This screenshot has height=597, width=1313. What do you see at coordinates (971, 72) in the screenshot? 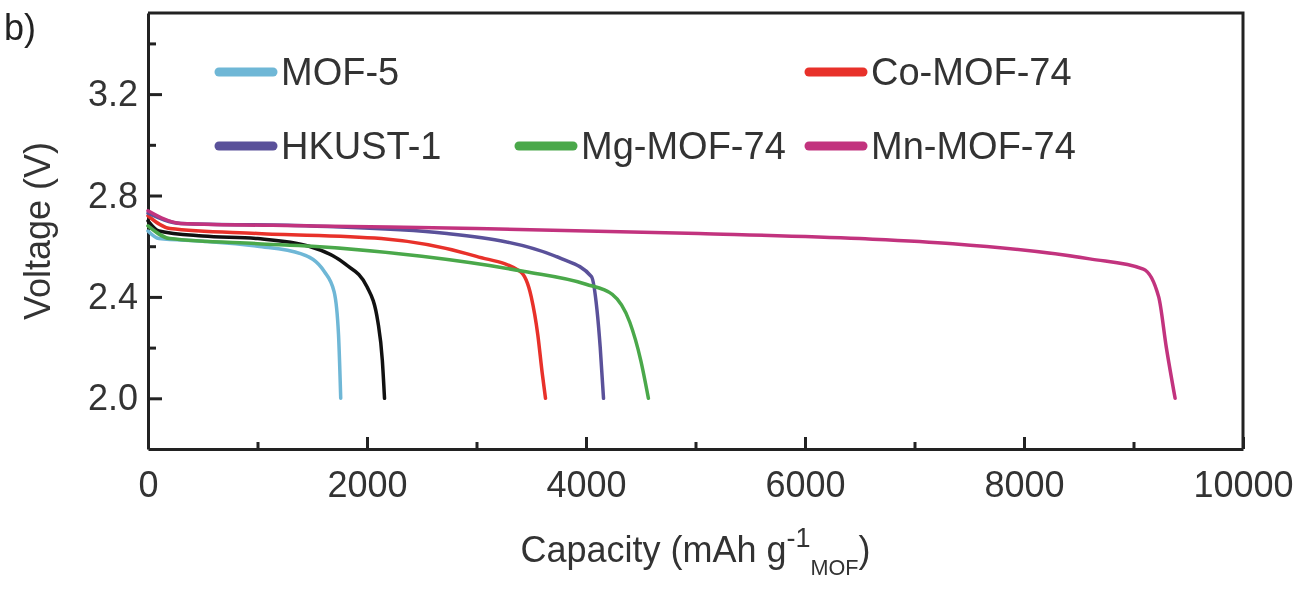
I see `legend-label: Co-MOF-74` at bounding box center [971, 72].